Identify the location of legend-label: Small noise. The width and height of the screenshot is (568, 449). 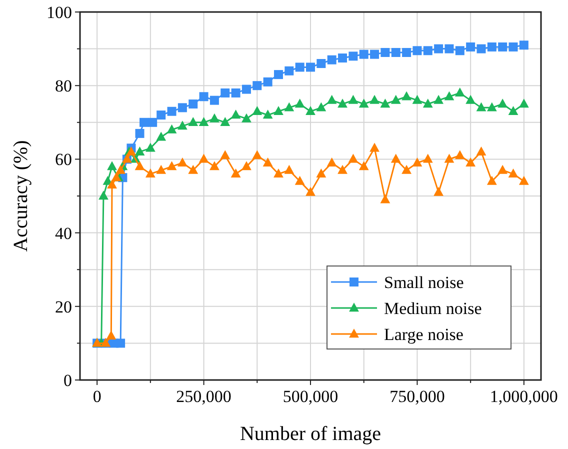
(424, 282).